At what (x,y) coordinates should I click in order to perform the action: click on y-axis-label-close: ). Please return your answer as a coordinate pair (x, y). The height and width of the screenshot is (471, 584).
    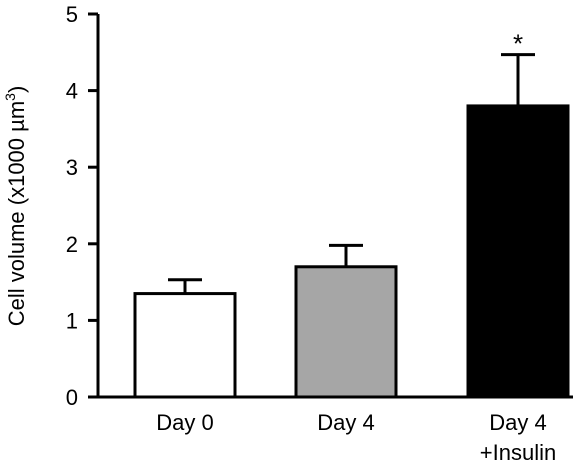
    Looking at the image, I should click on (16, 89).